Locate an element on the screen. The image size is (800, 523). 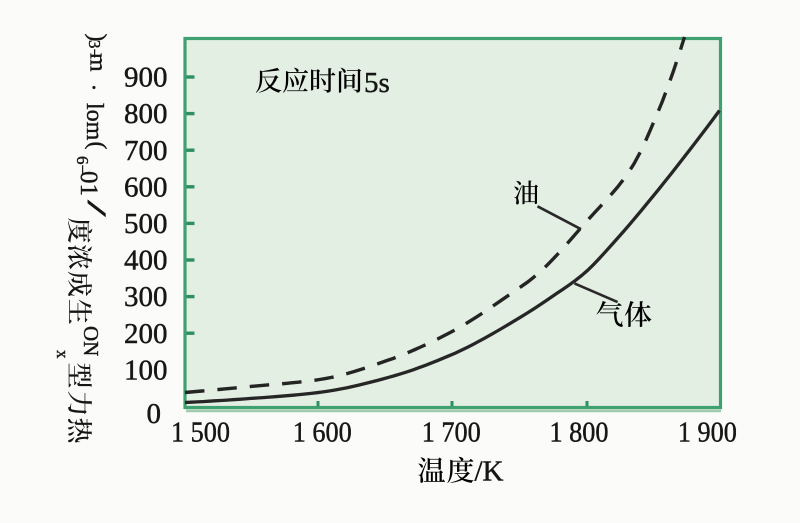
svg-text: 01 is located at coordinates (88, 183).